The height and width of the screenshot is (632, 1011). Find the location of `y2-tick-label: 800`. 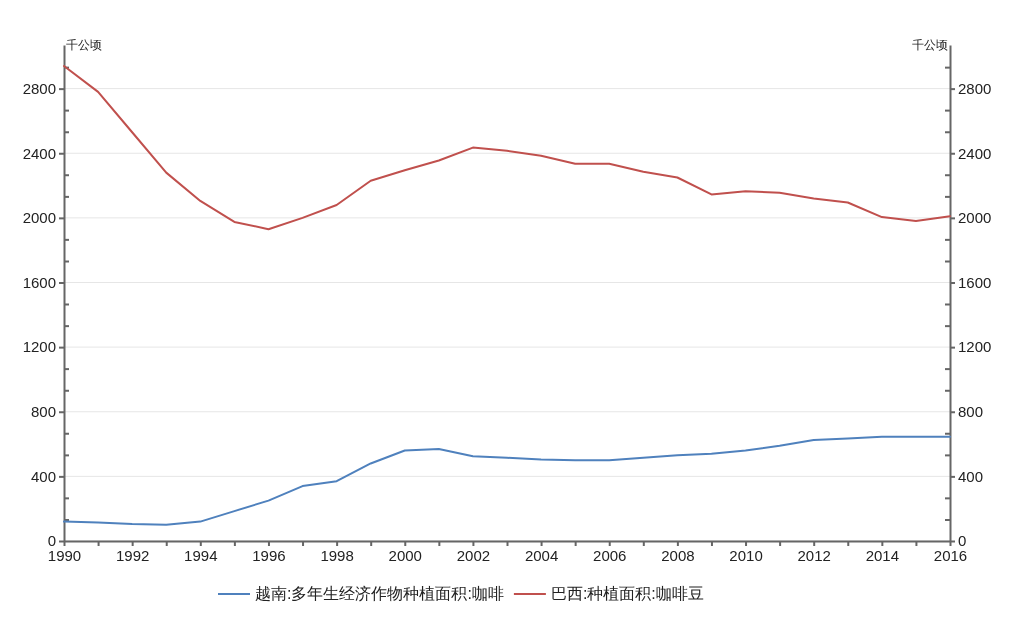

y2-tick-label: 800 is located at coordinates (971, 412).